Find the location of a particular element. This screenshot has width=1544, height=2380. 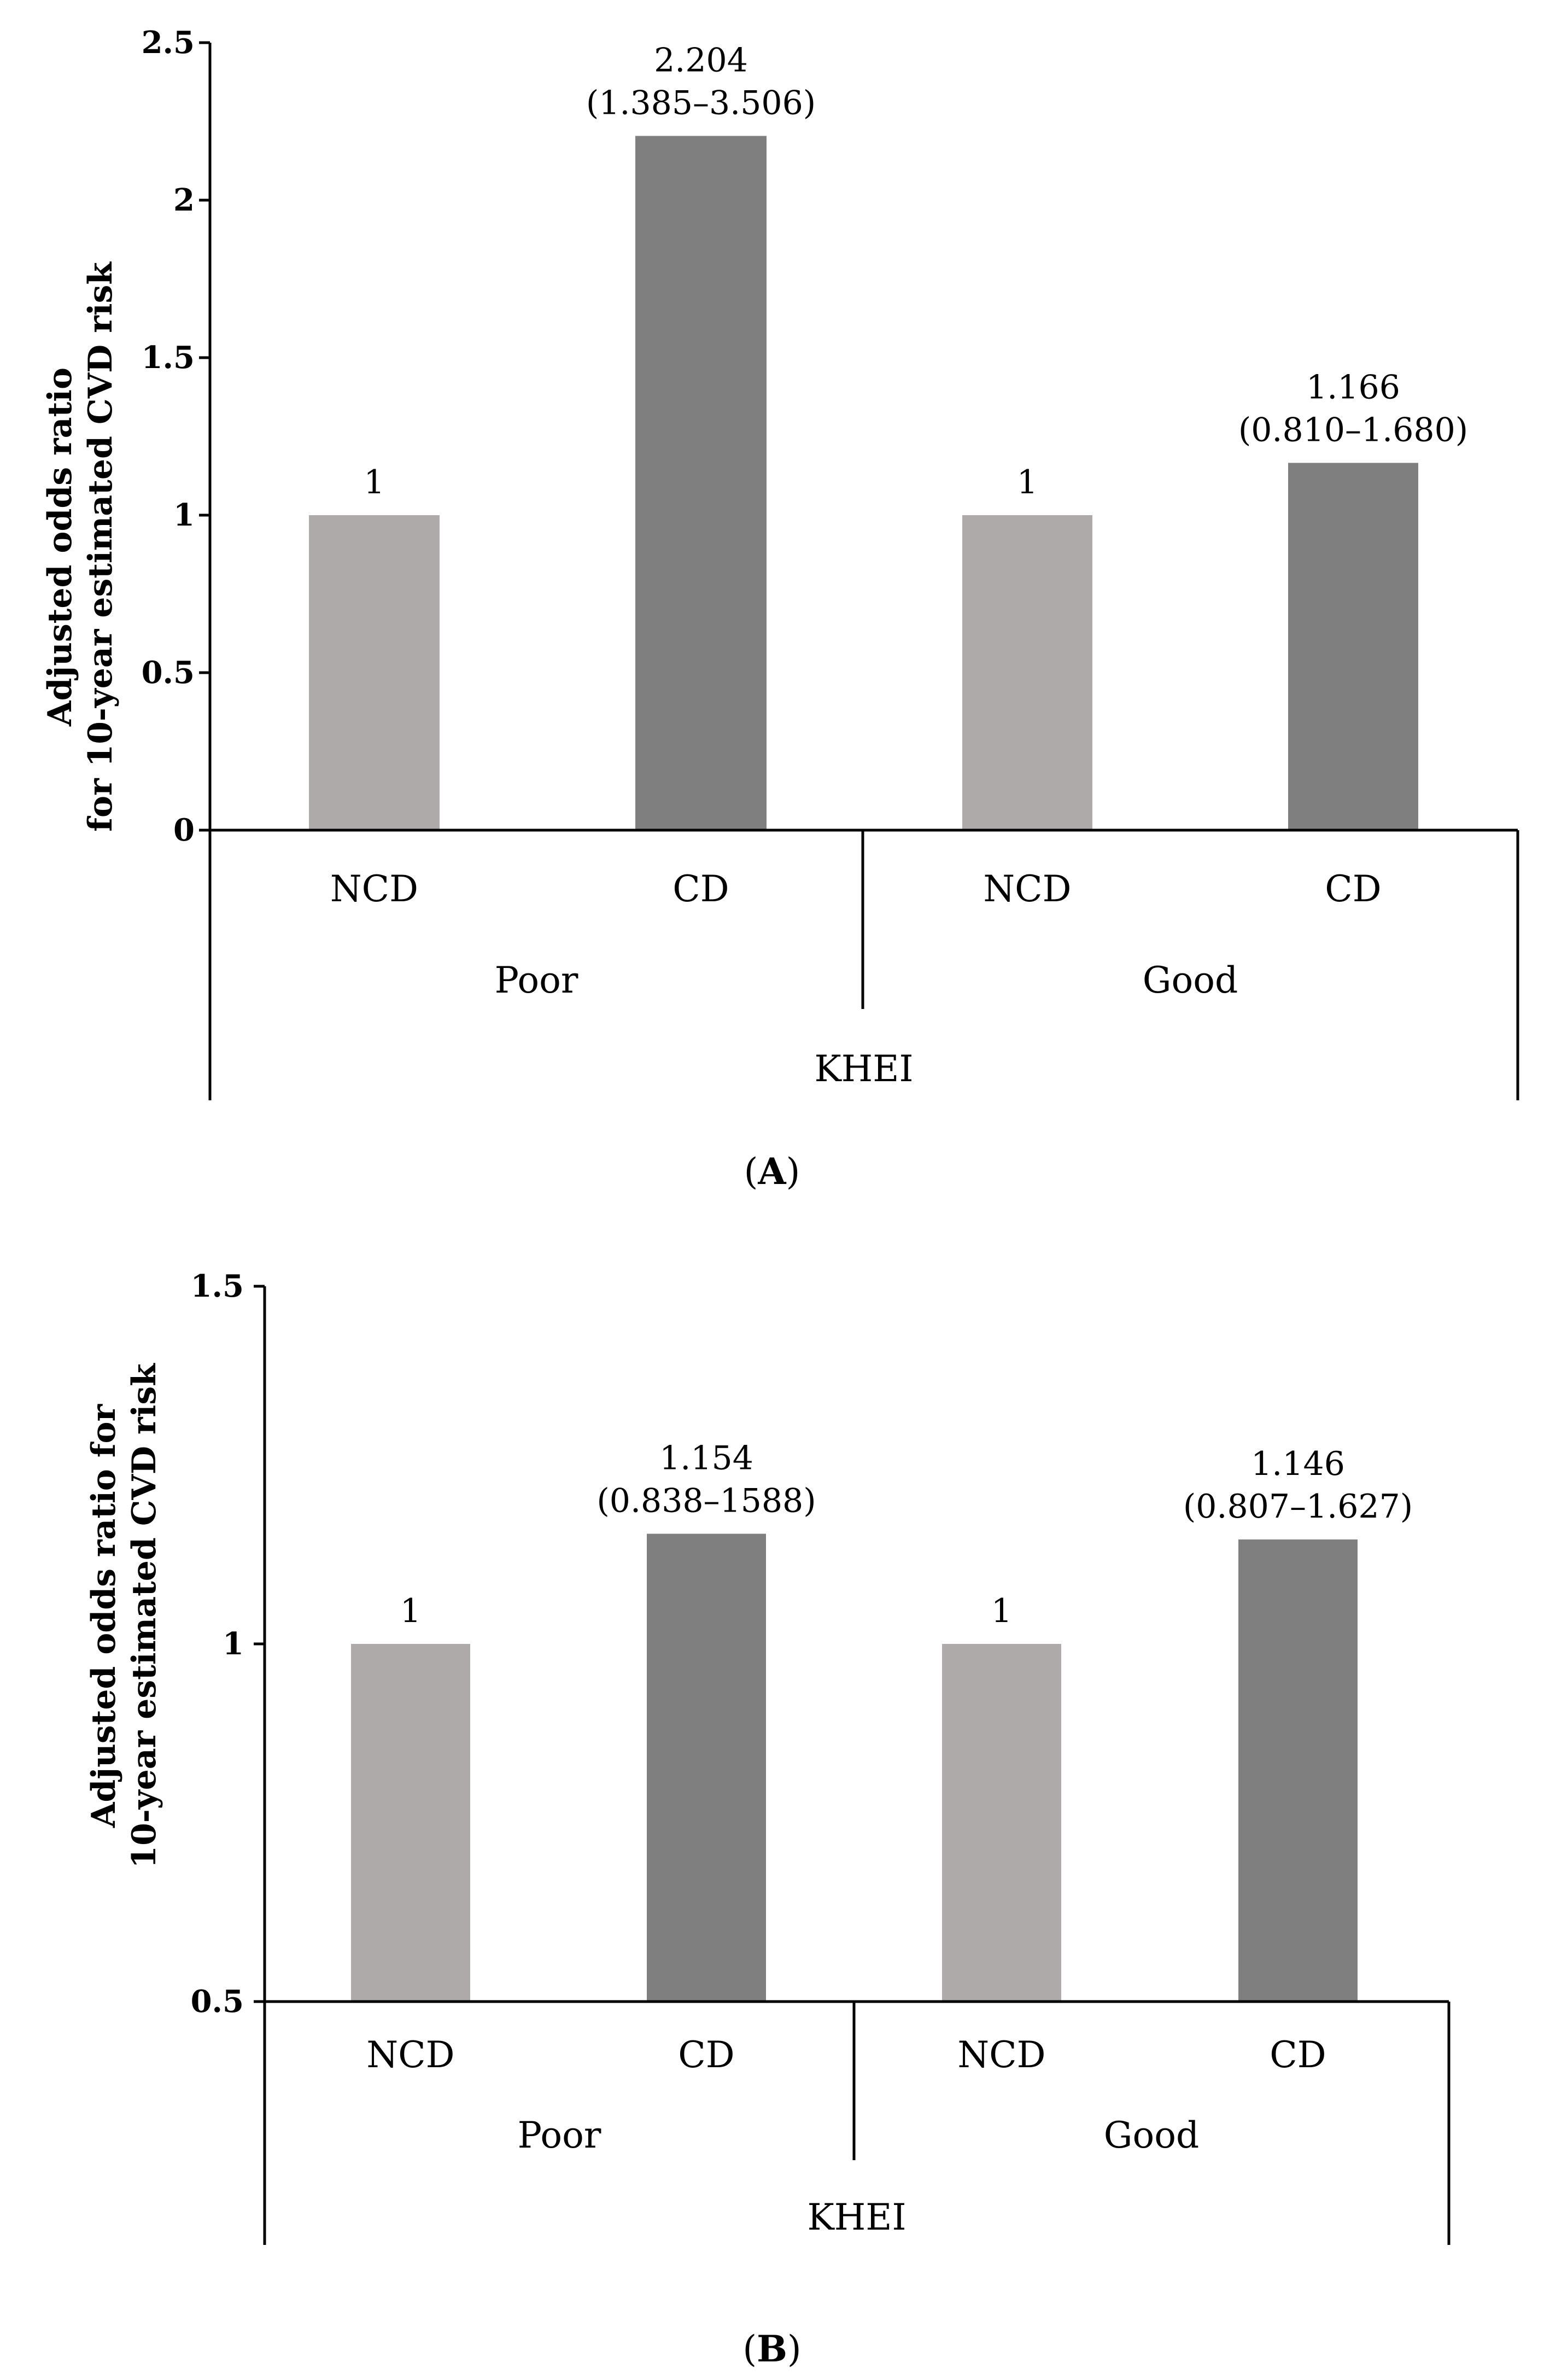

chart-b-category-label-2: CD is located at coordinates (706, 2055).